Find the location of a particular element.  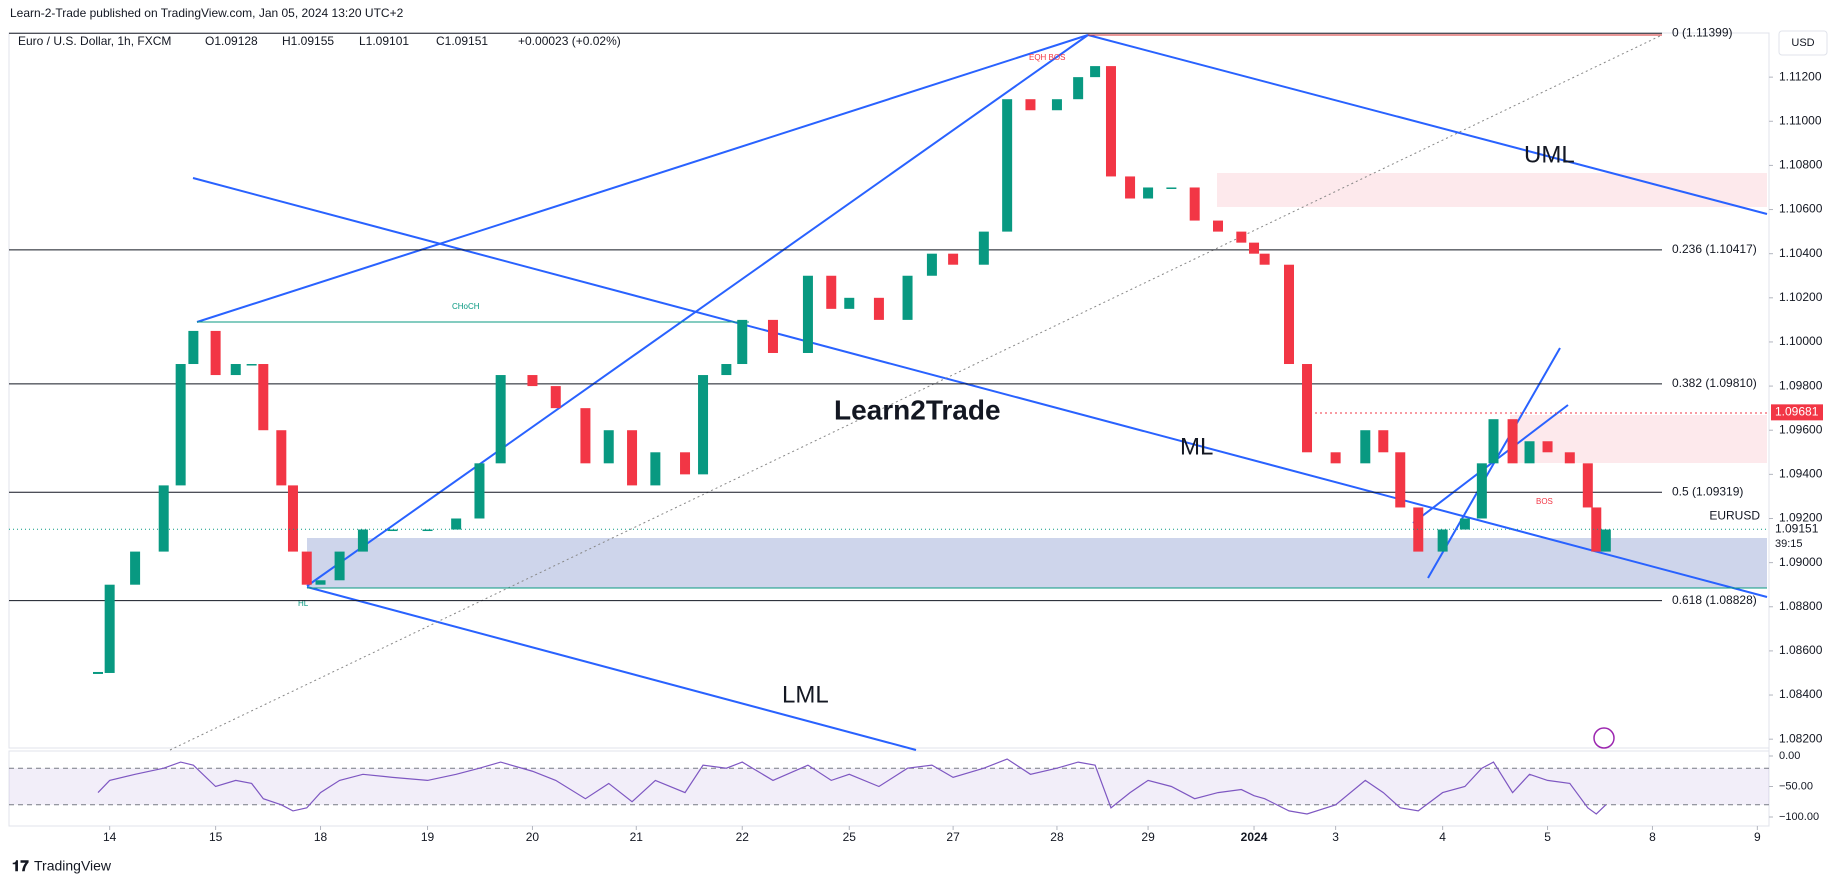

last-price-label: 1.09151 is located at coordinates (1797, 528).